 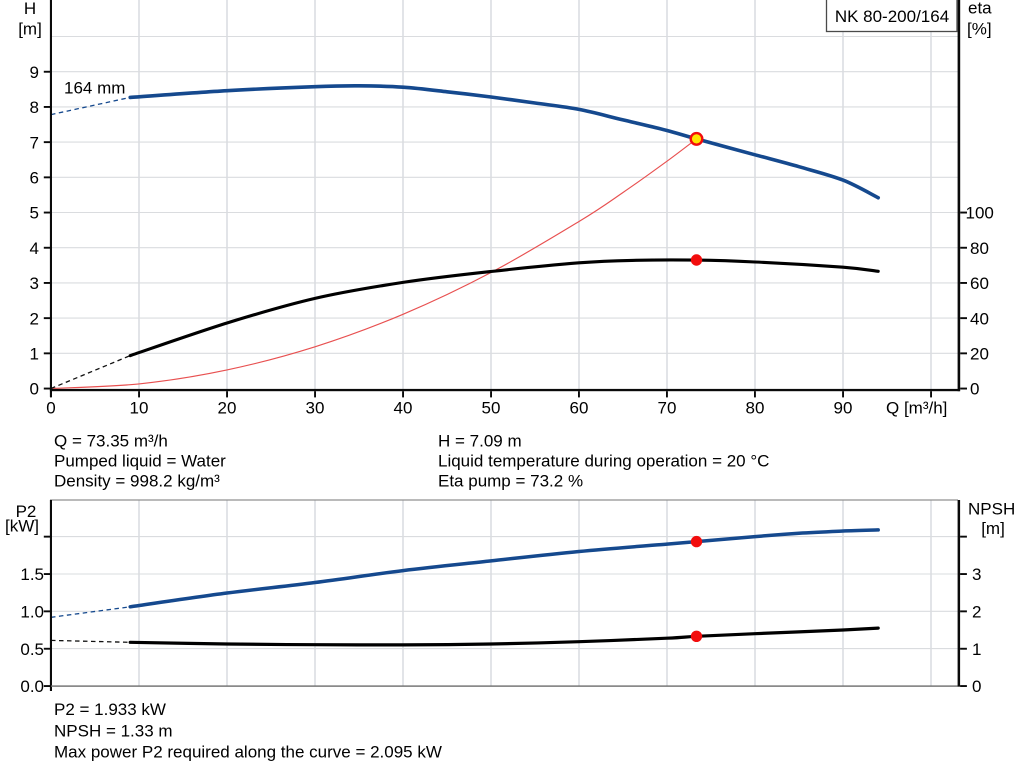 I want to click on svg-text: 100, so click(x=980, y=213).